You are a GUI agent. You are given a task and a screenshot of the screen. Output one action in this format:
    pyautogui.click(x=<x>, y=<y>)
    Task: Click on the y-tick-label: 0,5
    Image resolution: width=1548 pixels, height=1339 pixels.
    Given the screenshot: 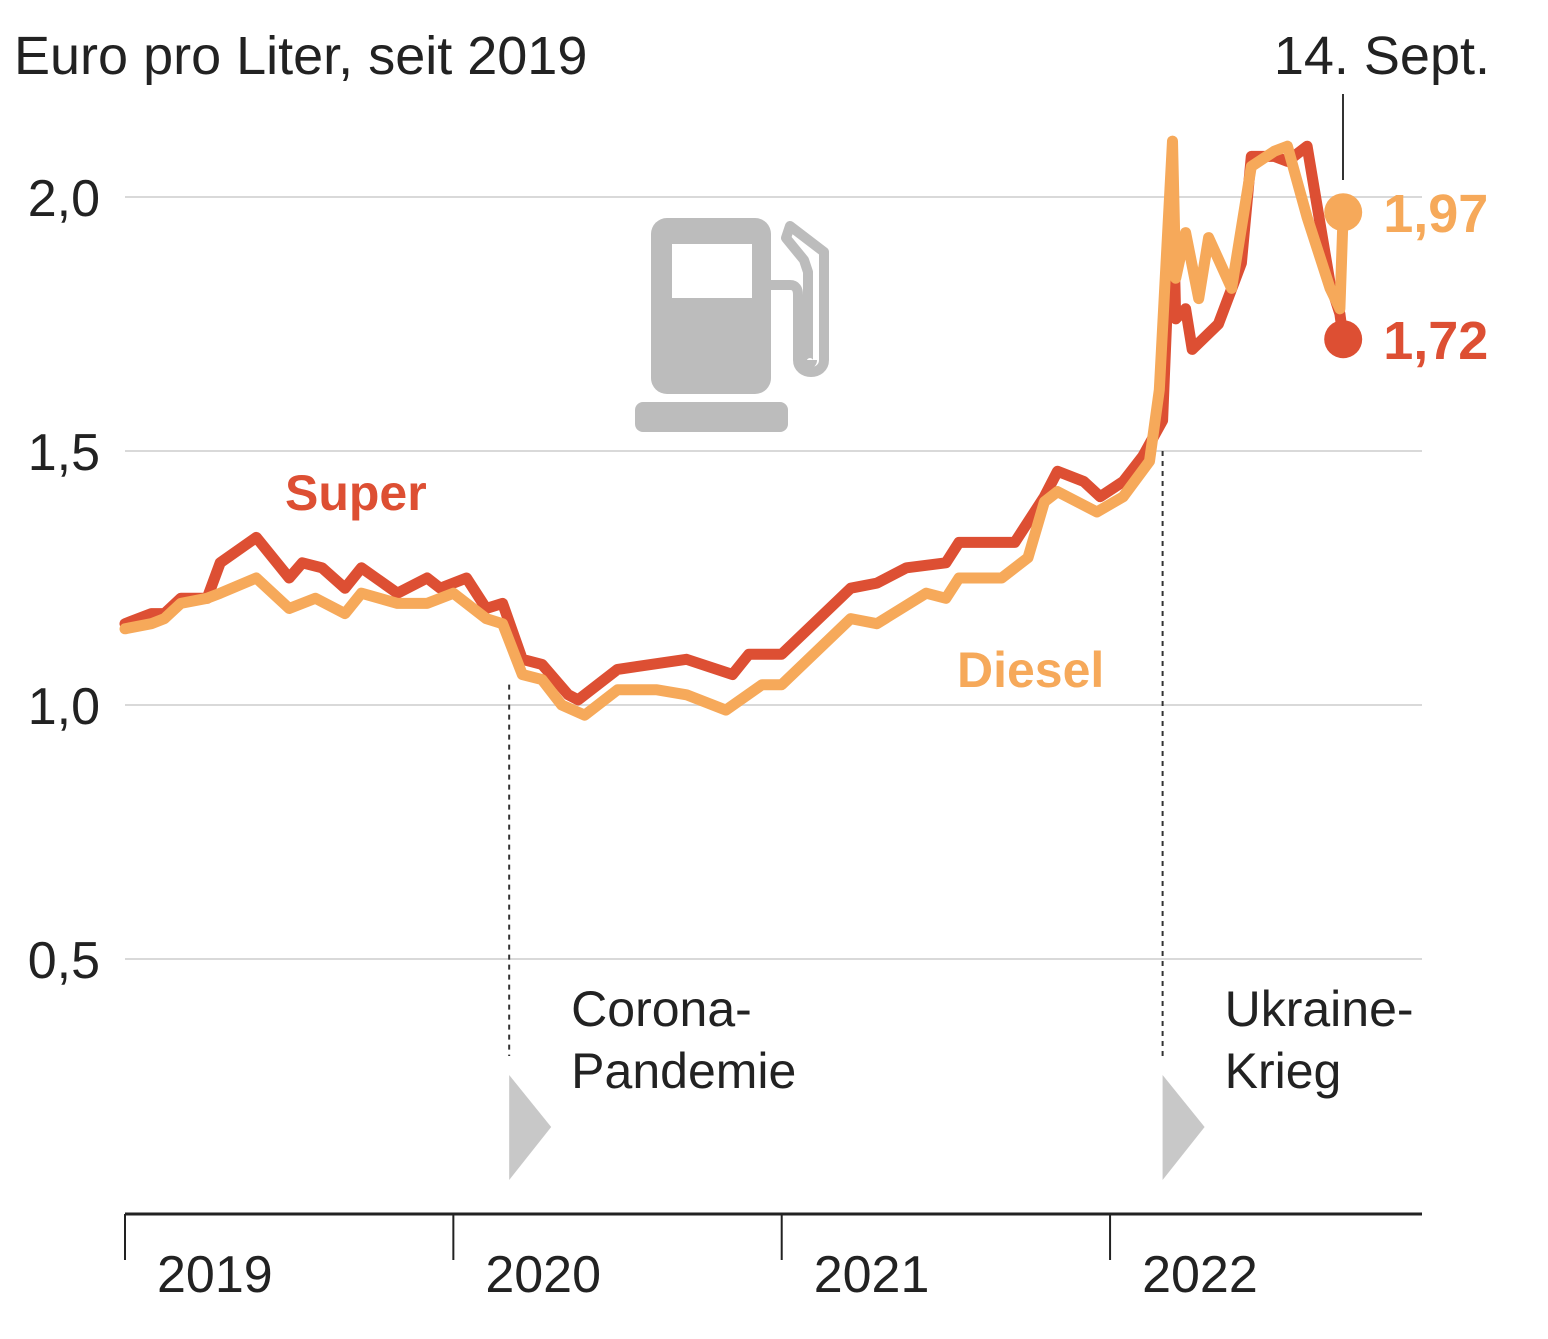 What is the action you would take?
    pyautogui.click(x=64, y=961)
    